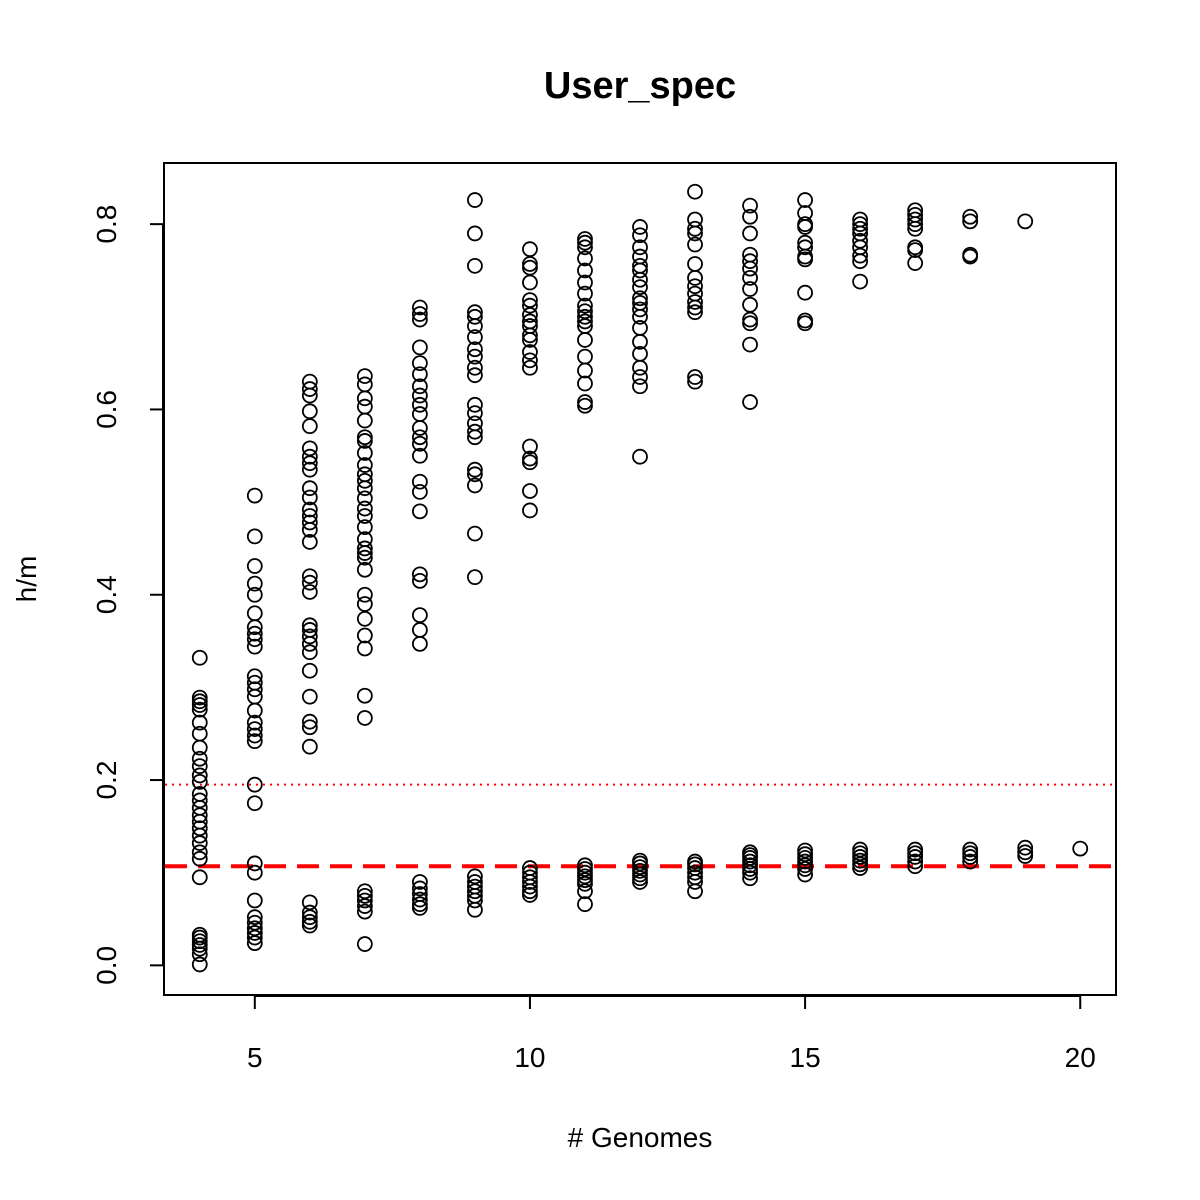 This screenshot has width=1200, height=1200. What do you see at coordinates (640, 826) in the screenshot?
I see `reference-lines` at bounding box center [640, 826].